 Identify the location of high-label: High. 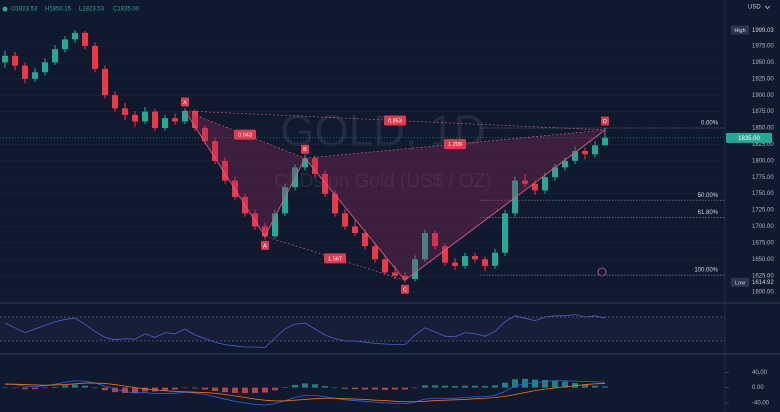
(739, 31).